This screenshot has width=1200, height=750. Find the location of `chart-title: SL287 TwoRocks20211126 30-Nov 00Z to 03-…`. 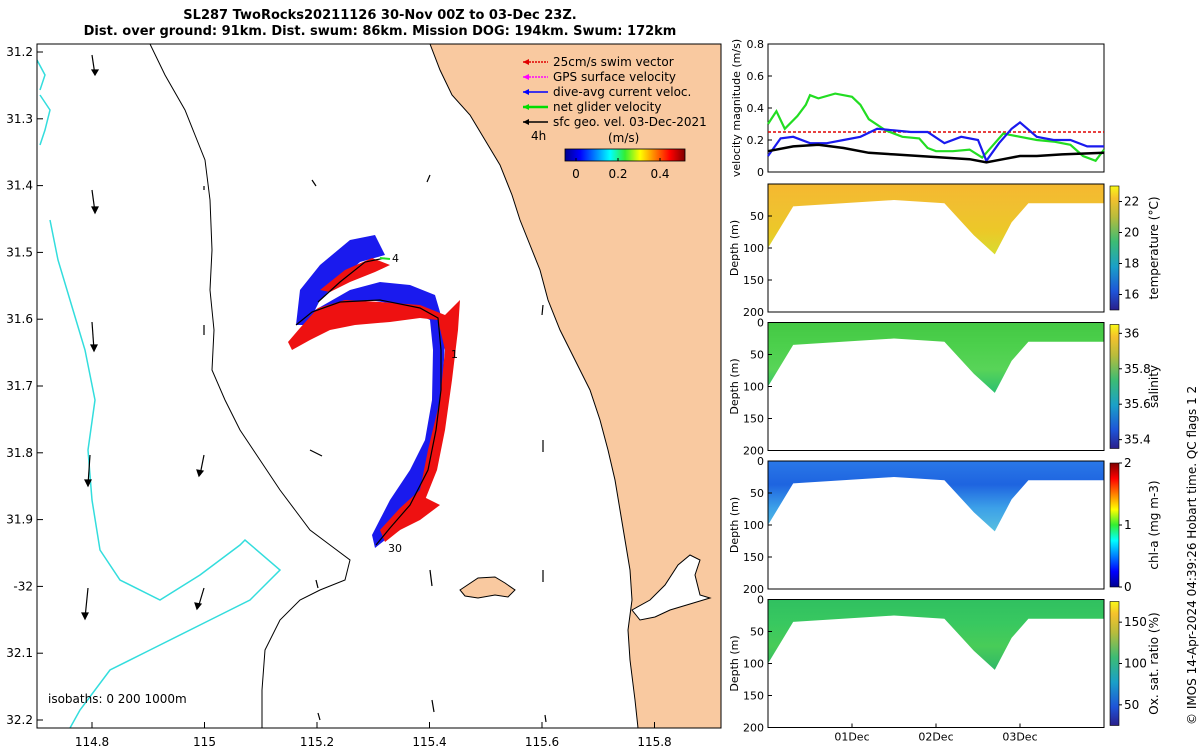

chart-title: SL287 TwoRocks20211126 30-Nov 00Z to 03-… is located at coordinates (380, 24).